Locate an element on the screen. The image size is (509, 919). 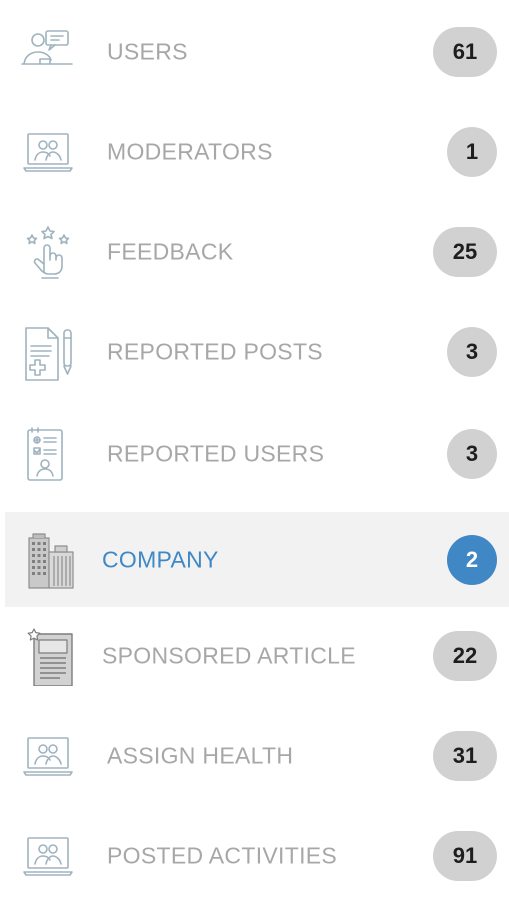
count-badge: 61 is located at coordinates (465, 52).